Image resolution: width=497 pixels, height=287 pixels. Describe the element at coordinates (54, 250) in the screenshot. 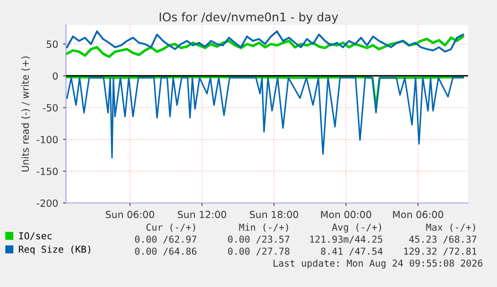

I see `legend-label: Req Size (KB)` at that location.